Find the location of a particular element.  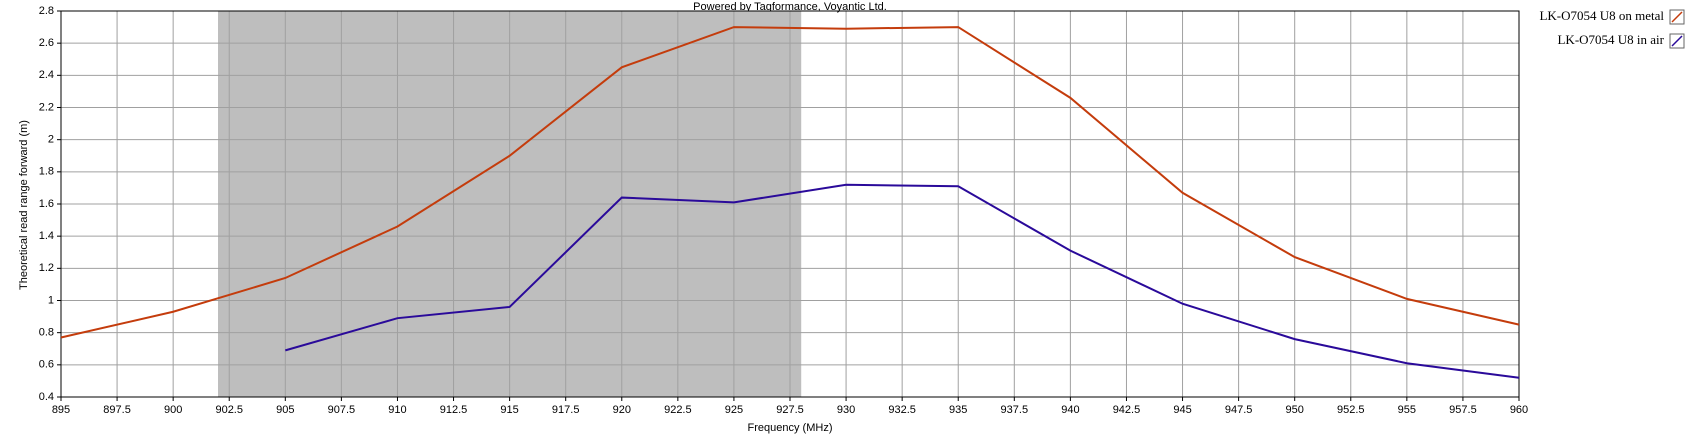

y-tick-label: 2.4 is located at coordinates (46, 75).